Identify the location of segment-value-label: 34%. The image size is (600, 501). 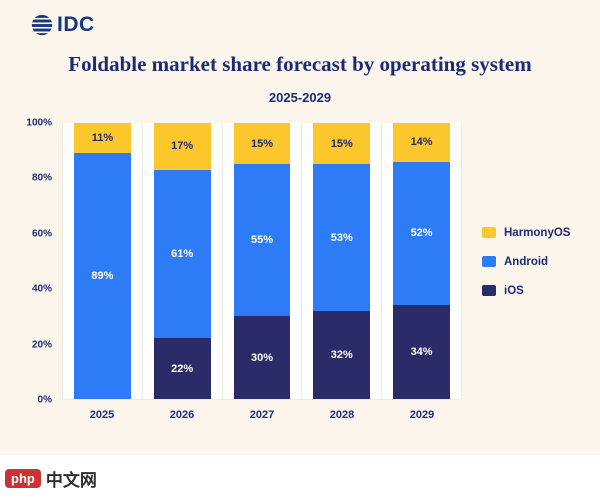
(421, 352).